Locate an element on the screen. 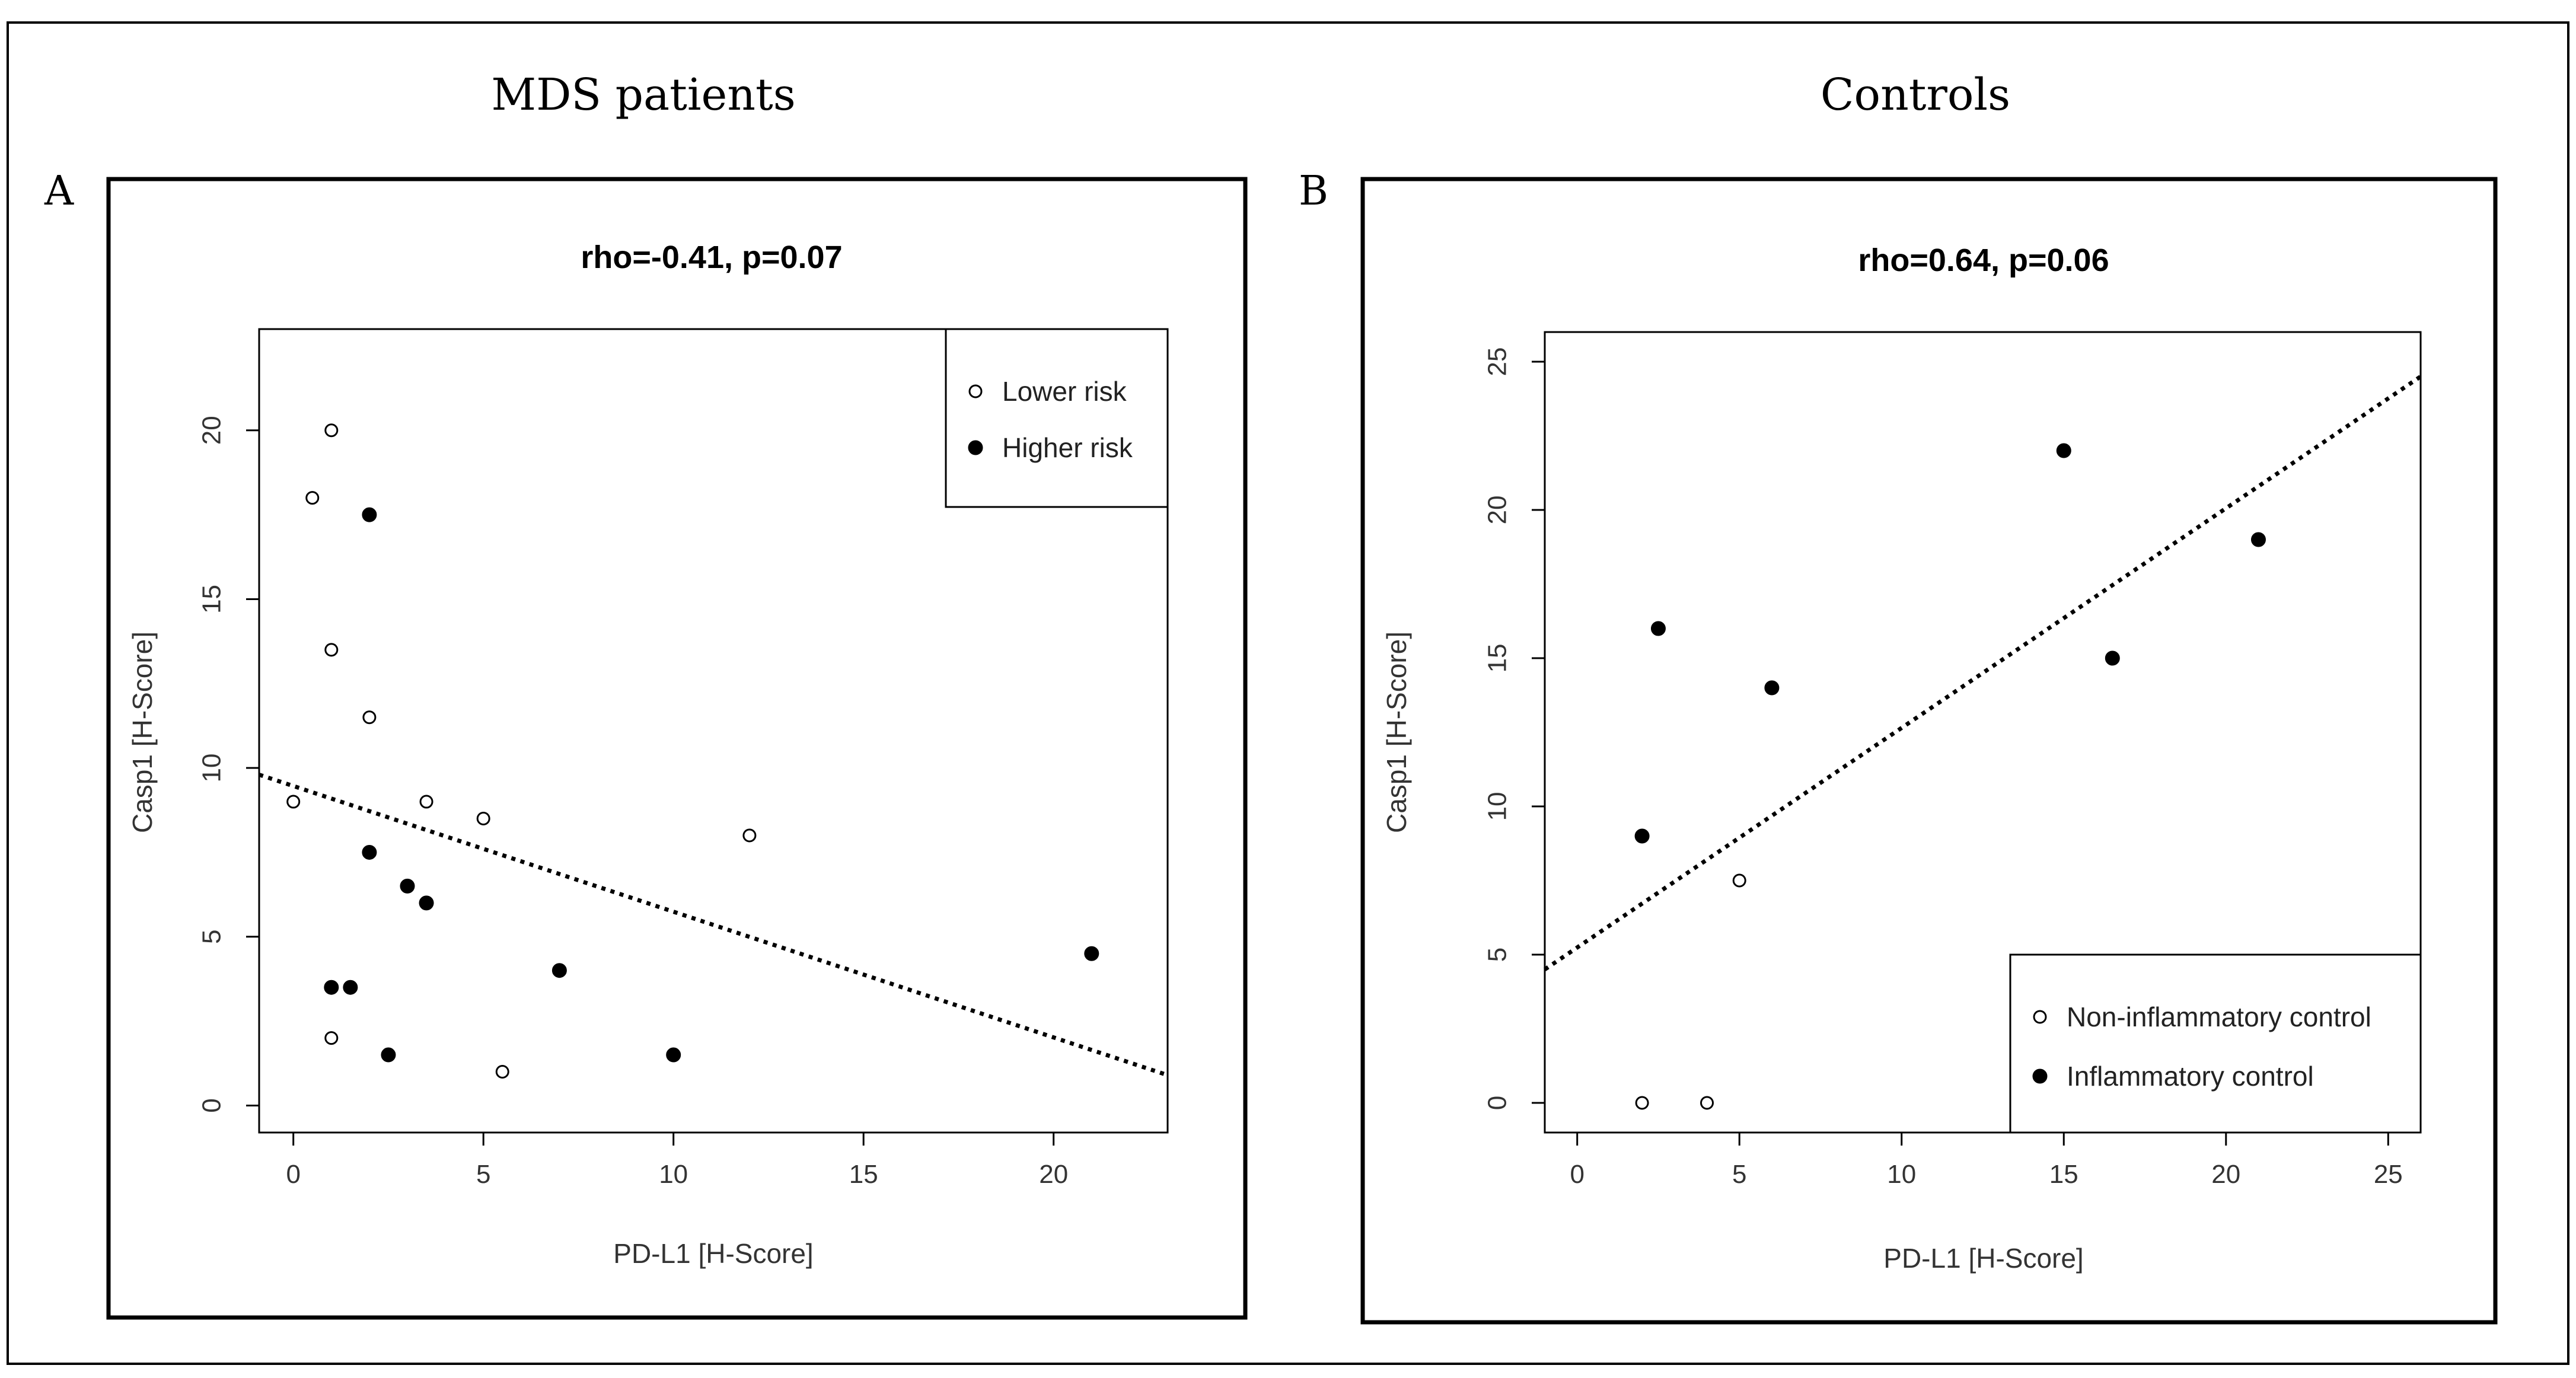 The width and height of the screenshot is (2576, 1378). legend-label: Inflammatory control is located at coordinates (2190, 1076).